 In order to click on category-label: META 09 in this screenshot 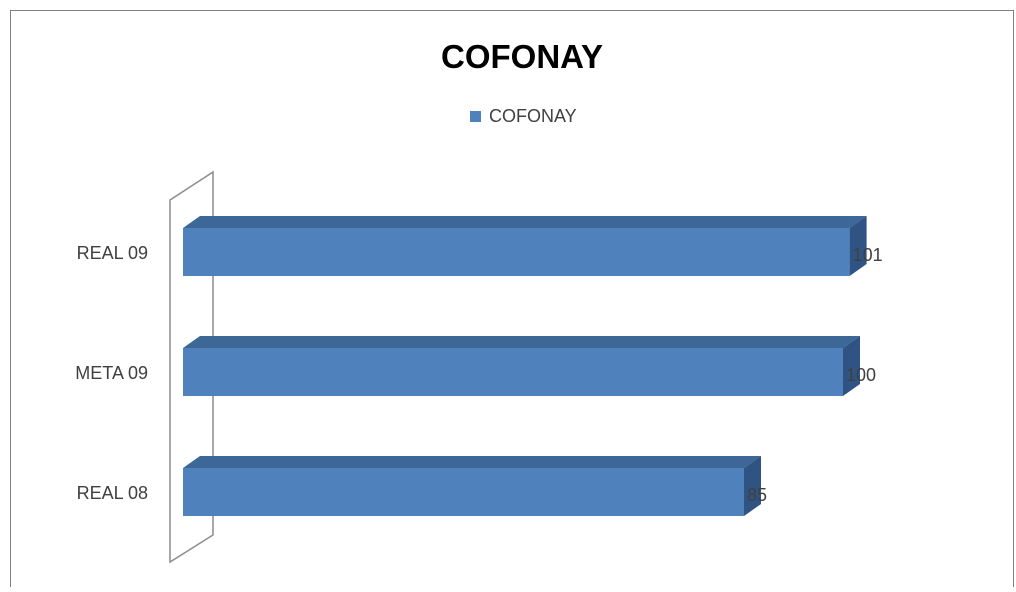, I will do `click(111, 373)`.